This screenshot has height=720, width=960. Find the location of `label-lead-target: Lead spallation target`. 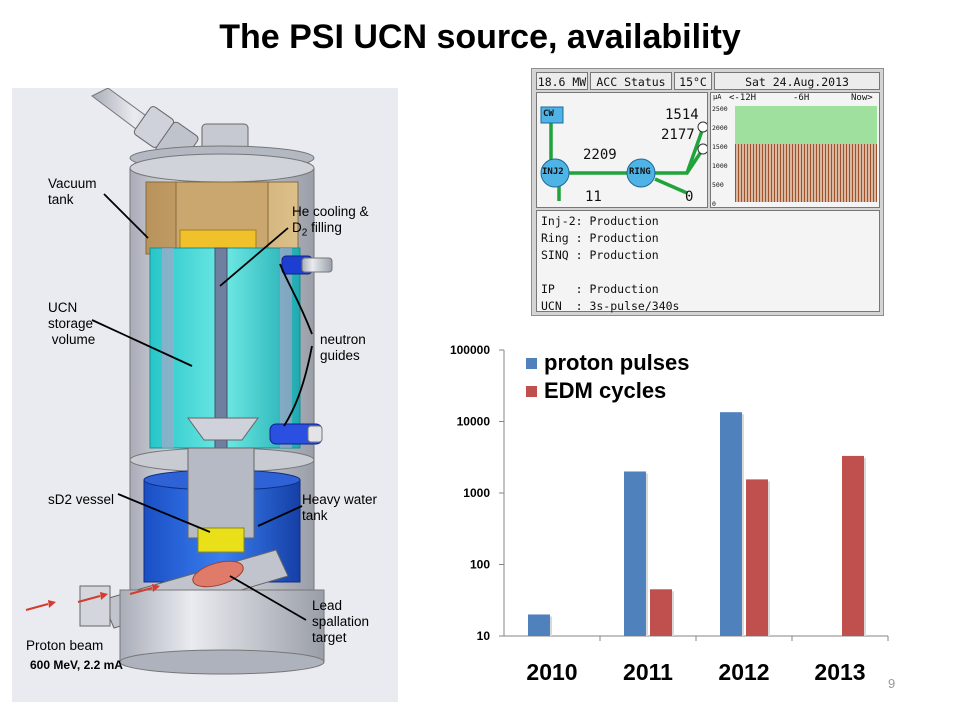

label-lead-target: Lead spallation target is located at coordinates (340, 622).